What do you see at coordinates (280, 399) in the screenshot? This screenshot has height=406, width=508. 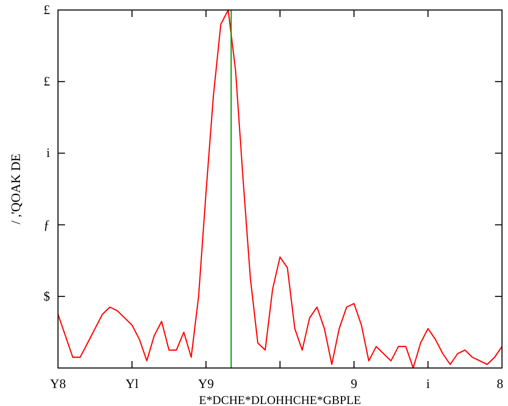 I see `x-axis-title: E*DCHE*DLOHHCHE*GBPLE` at bounding box center [280, 399].